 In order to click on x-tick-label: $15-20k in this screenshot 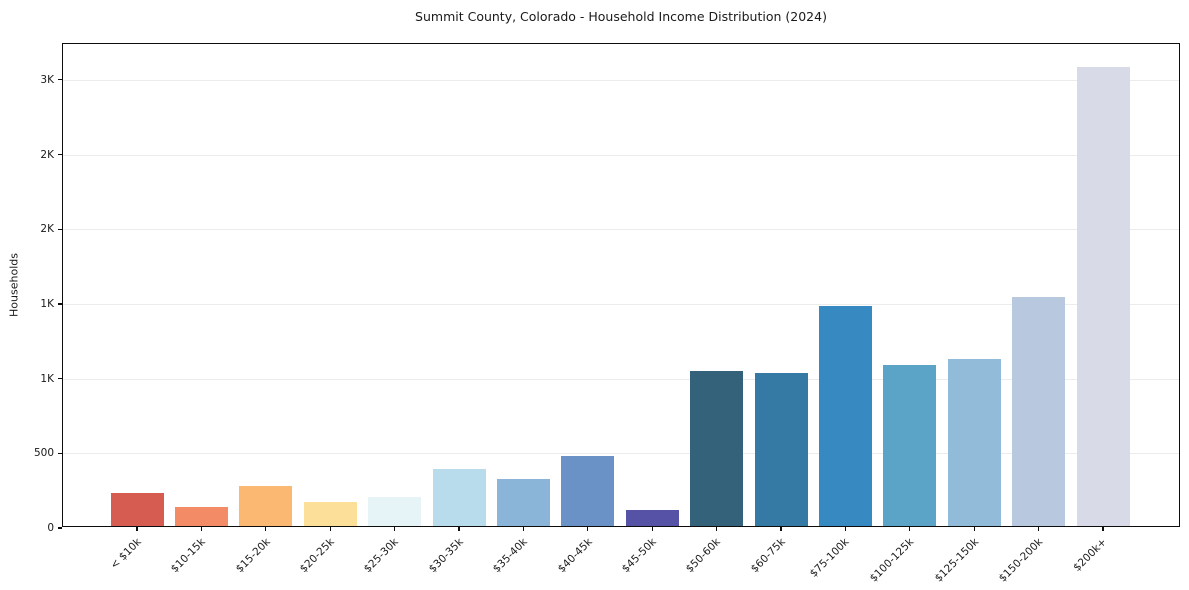, I will do `click(253, 556)`.